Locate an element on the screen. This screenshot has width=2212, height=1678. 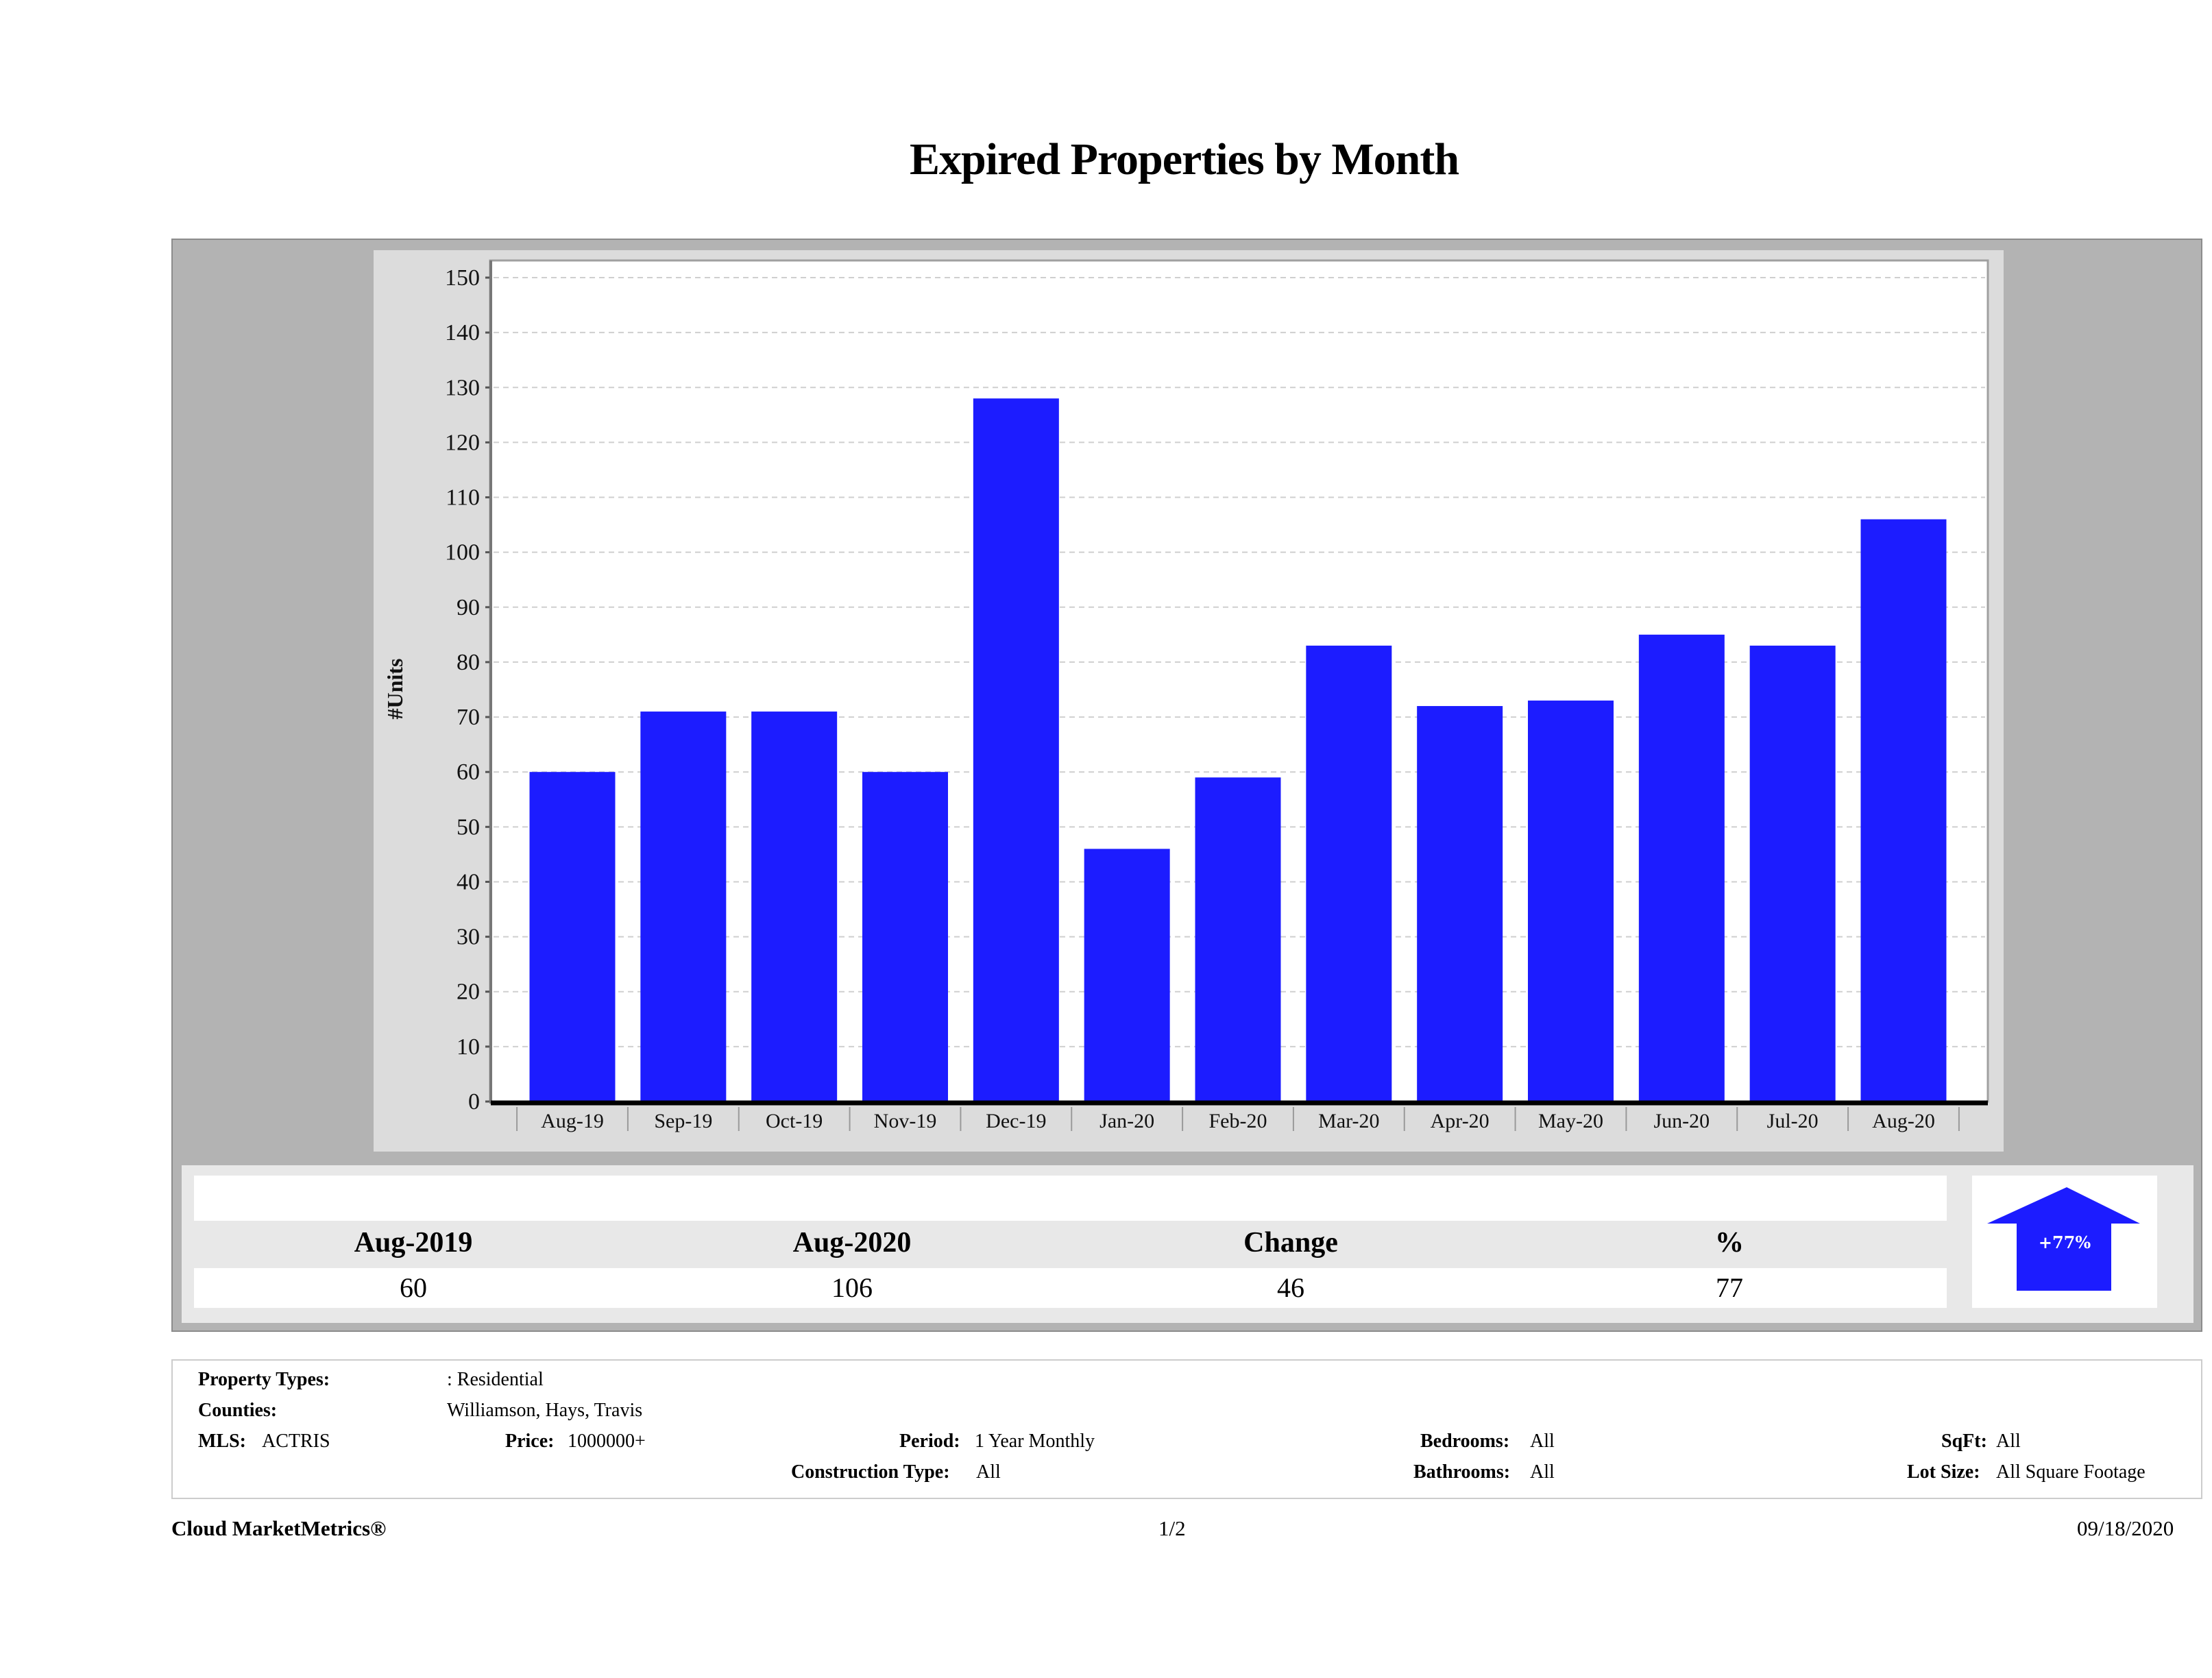
summary-header: Change is located at coordinates (1290, 1242).